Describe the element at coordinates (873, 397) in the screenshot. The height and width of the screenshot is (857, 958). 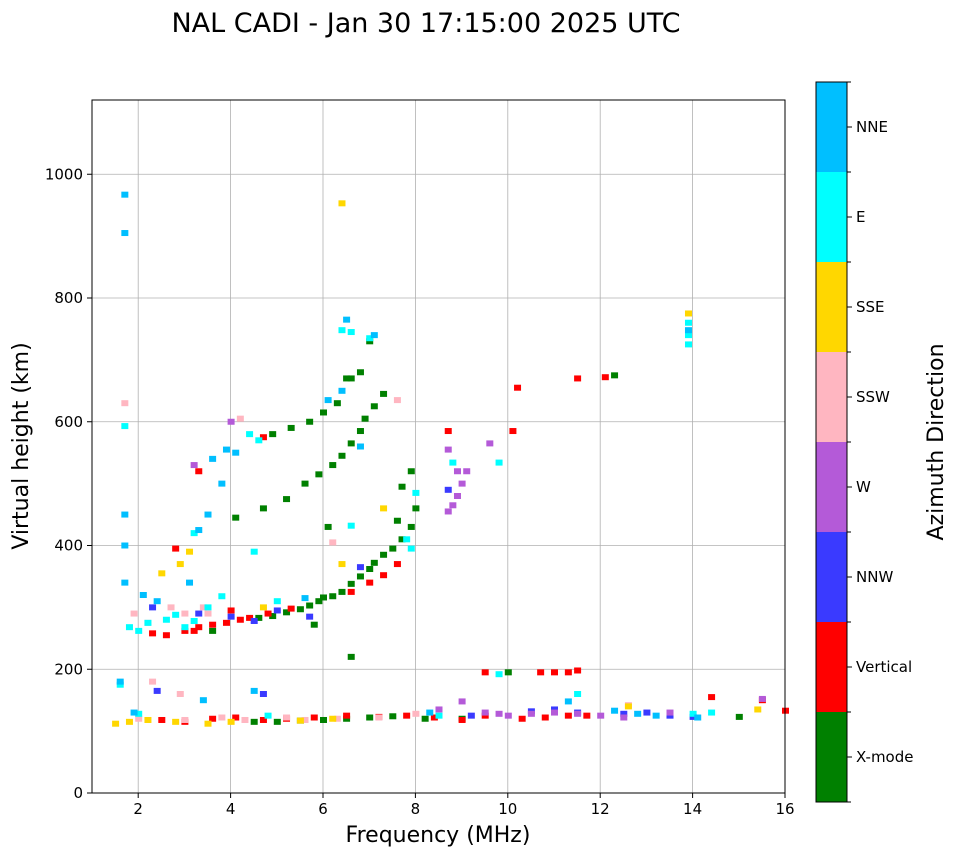
I see `colorbar-tick-label: SSW` at that location.